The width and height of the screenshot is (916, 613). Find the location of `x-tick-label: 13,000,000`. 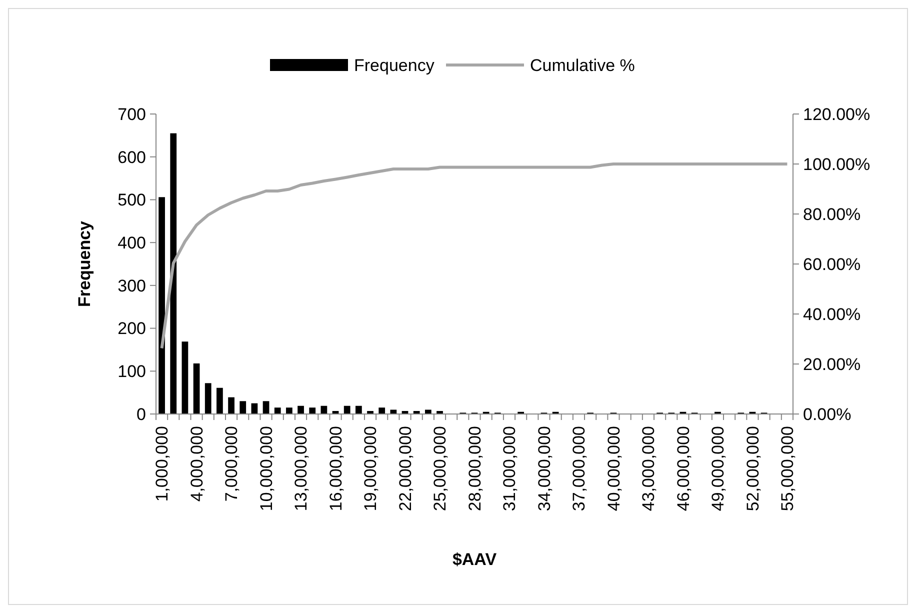

x-tick-label: 13,000,000 is located at coordinates (301, 469).